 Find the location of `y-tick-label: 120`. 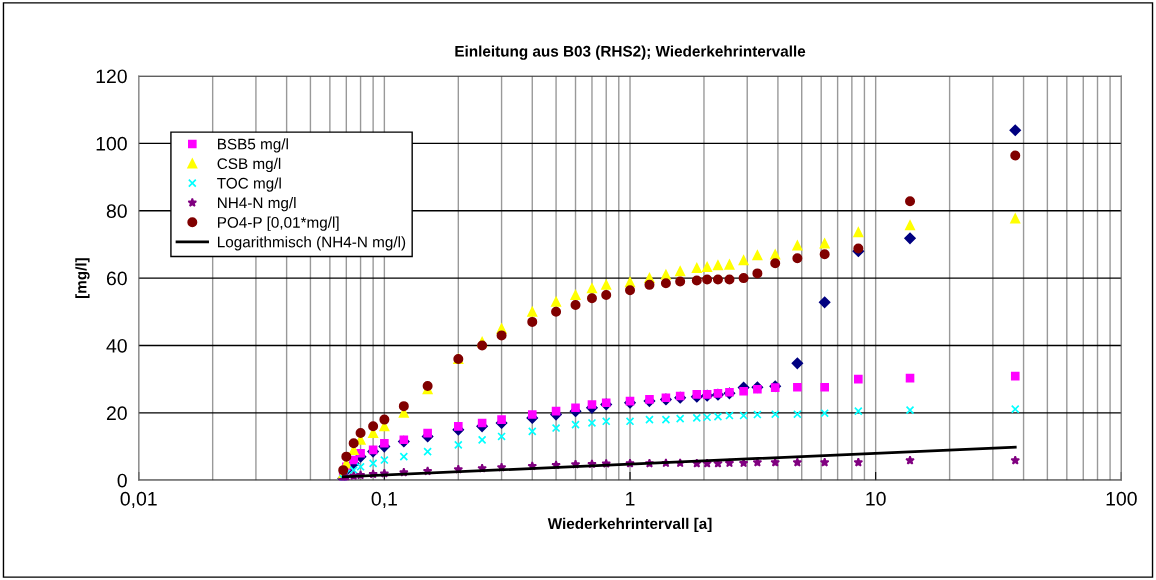

y-tick-label: 120 is located at coordinates (111, 76).